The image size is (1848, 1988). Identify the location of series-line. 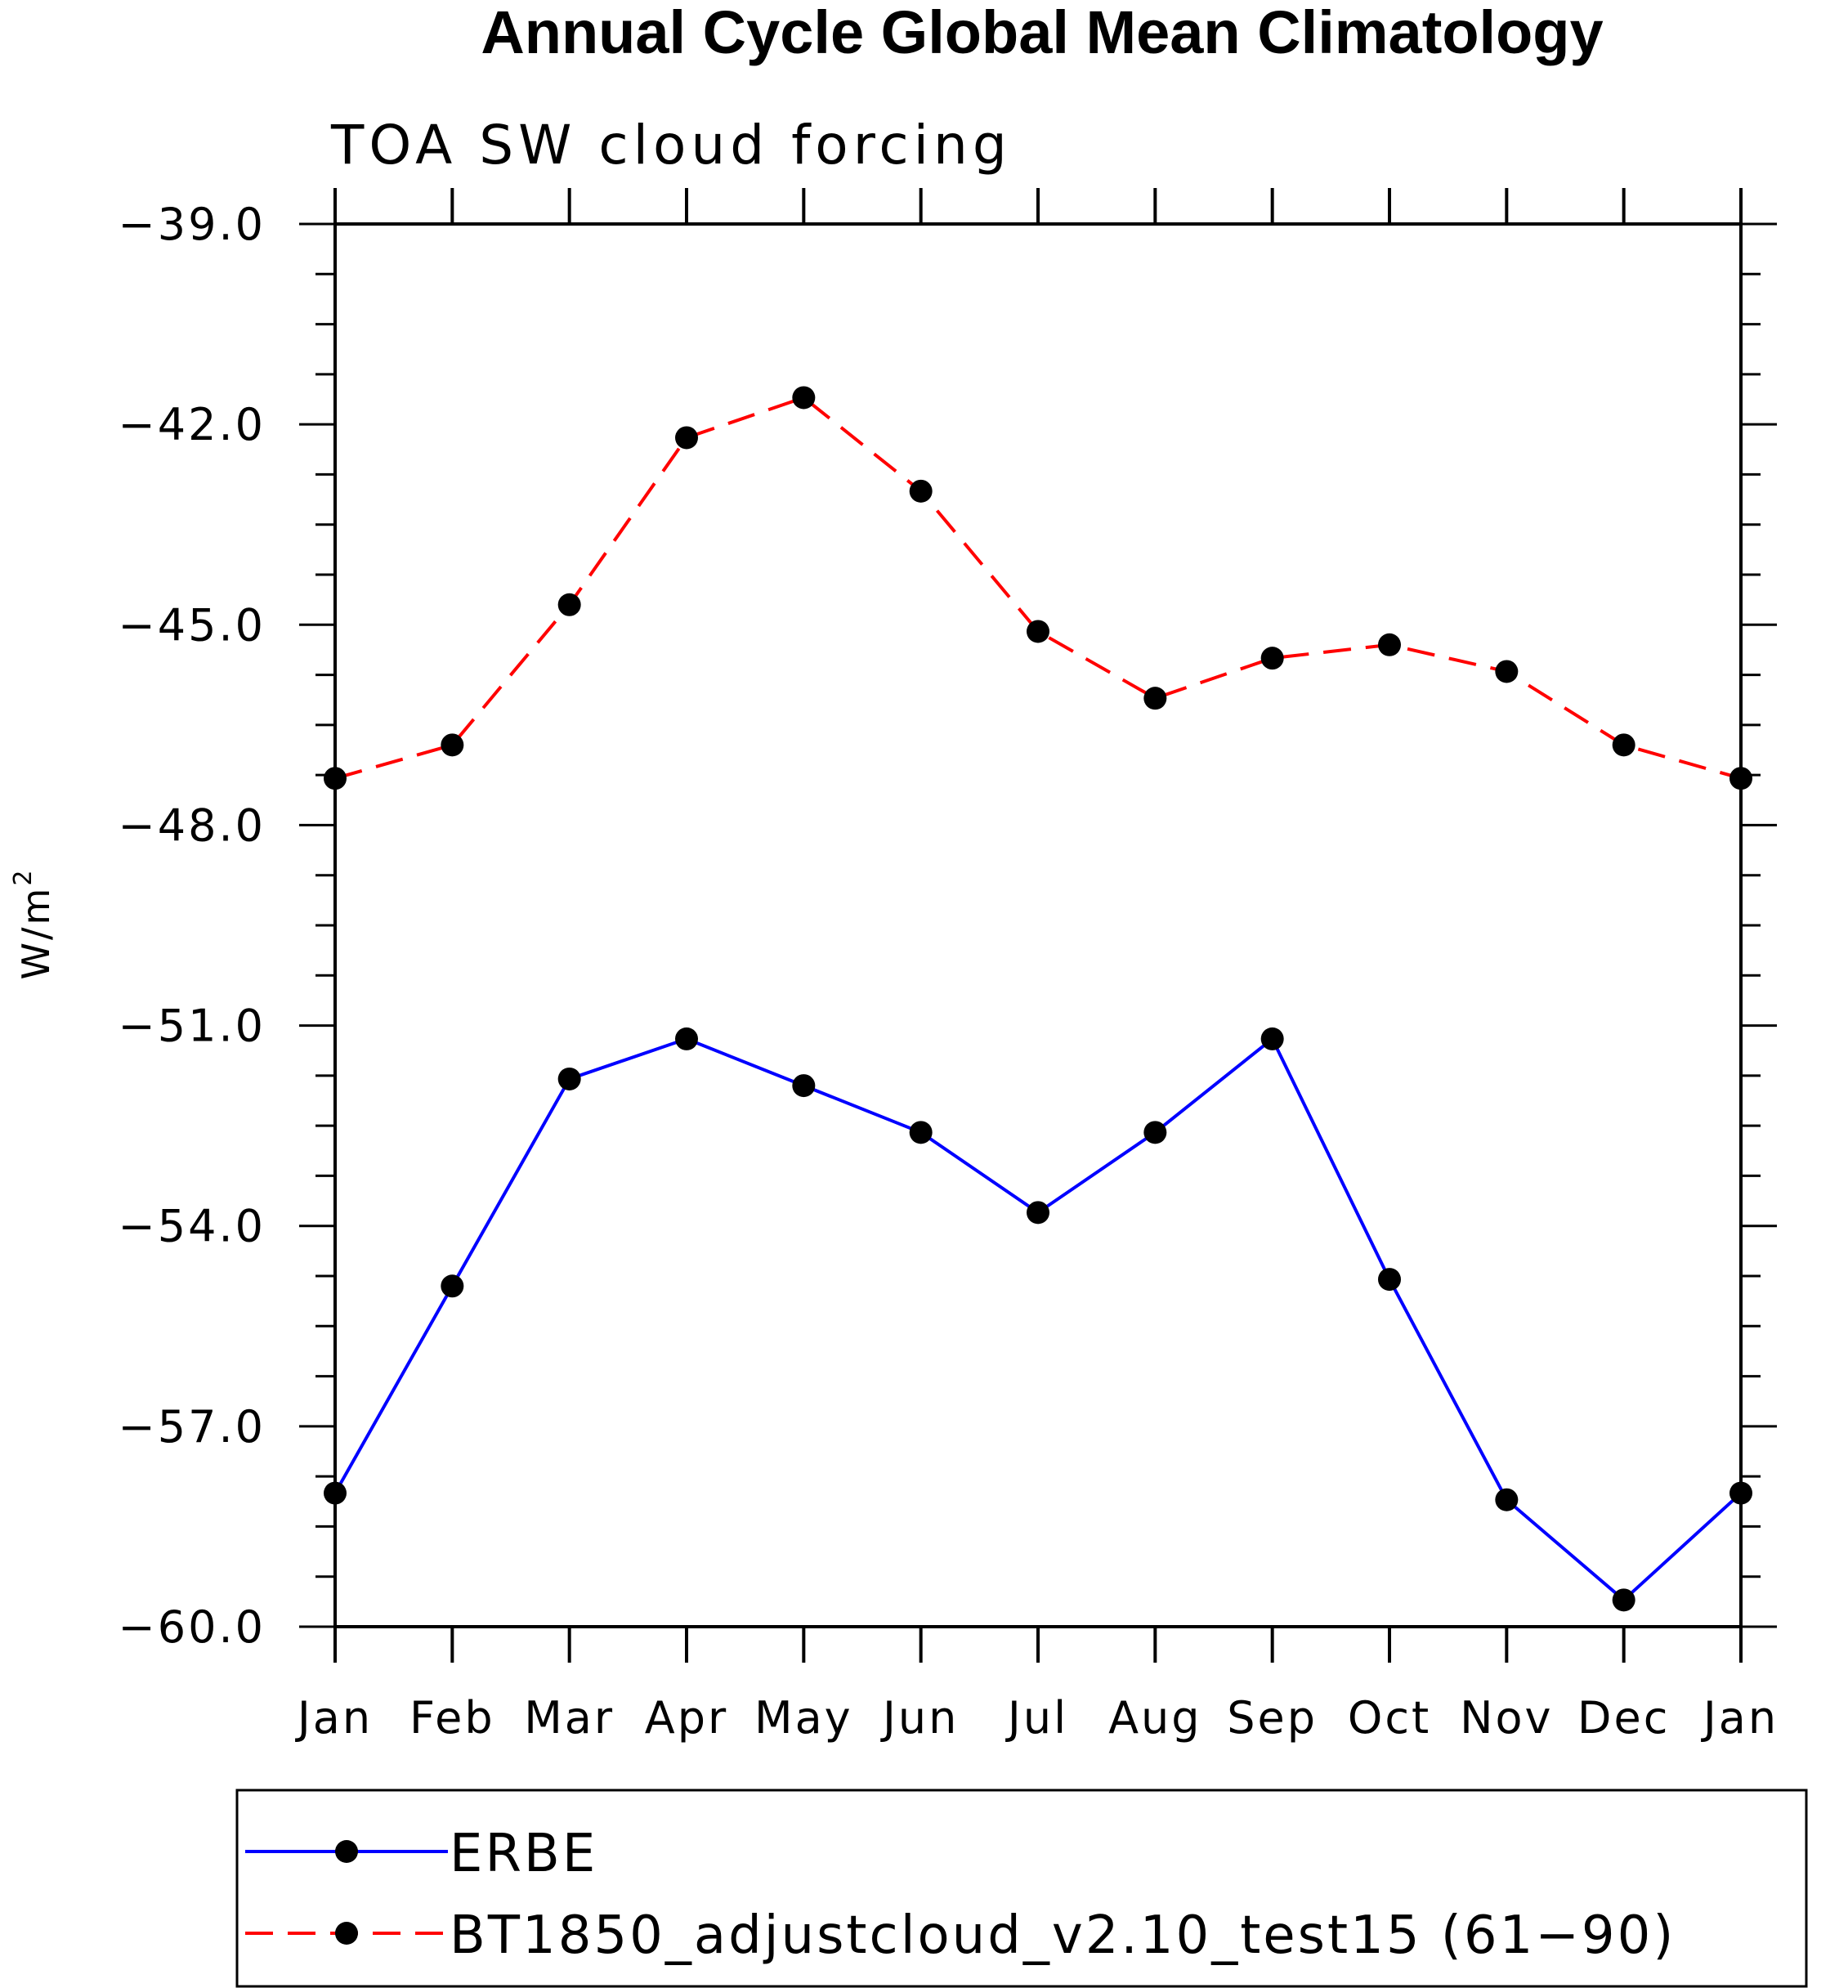
(1038, 588).